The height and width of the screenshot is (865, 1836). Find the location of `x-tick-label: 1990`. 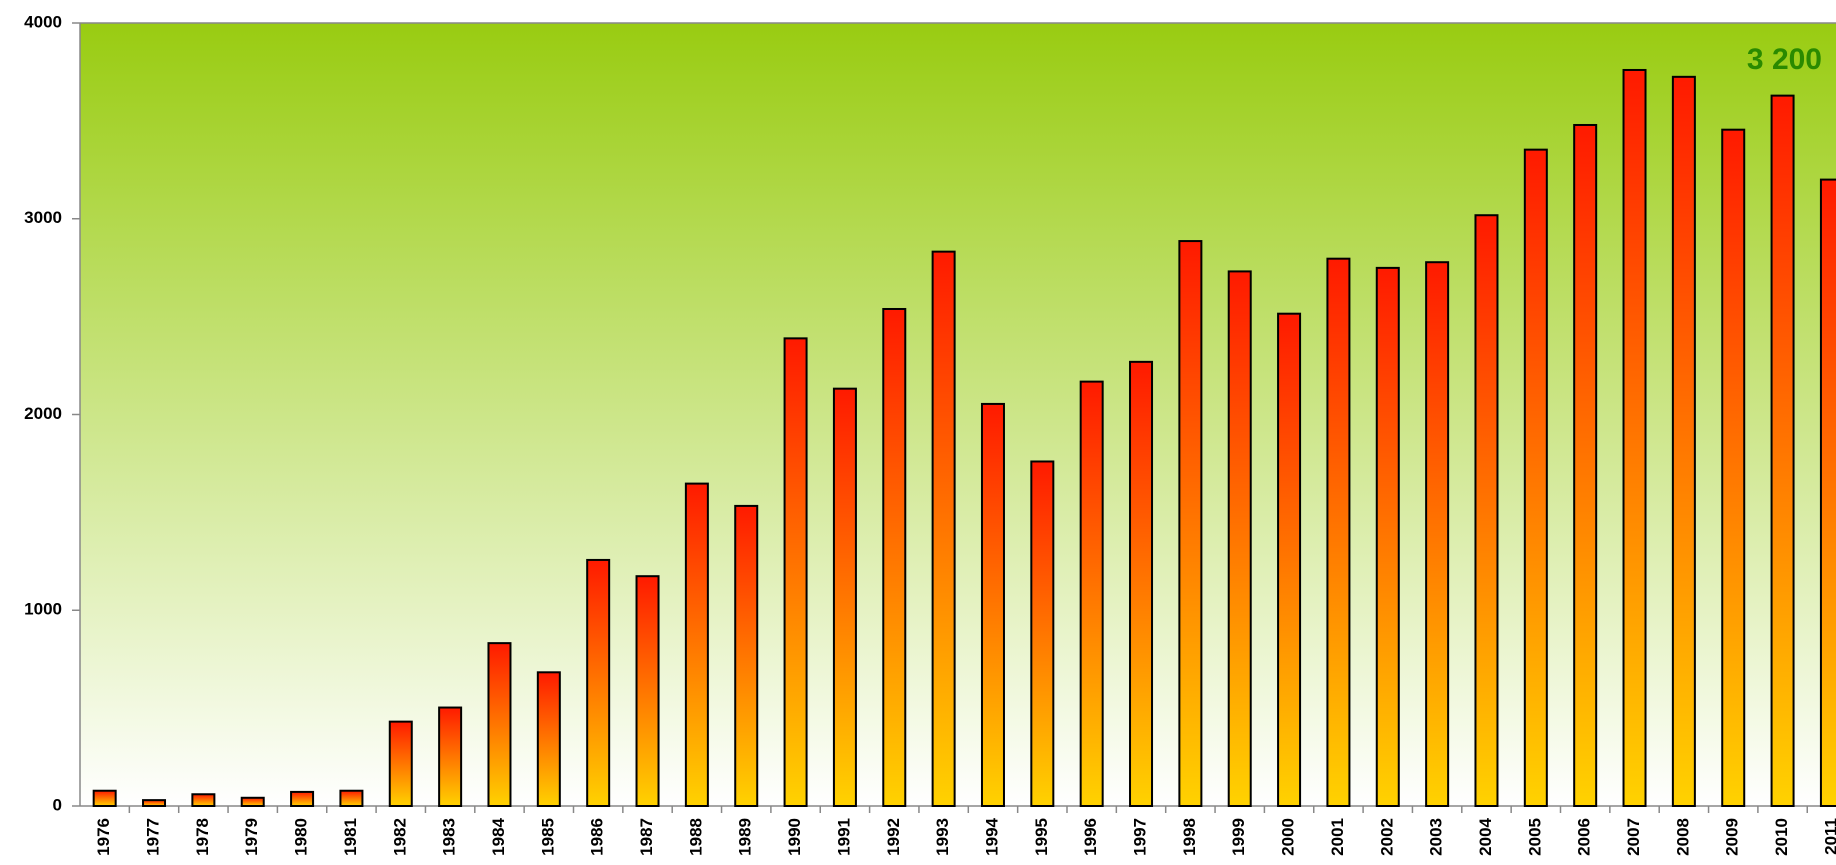

x-tick-label: 1990 is located at coordinates (794, 837).